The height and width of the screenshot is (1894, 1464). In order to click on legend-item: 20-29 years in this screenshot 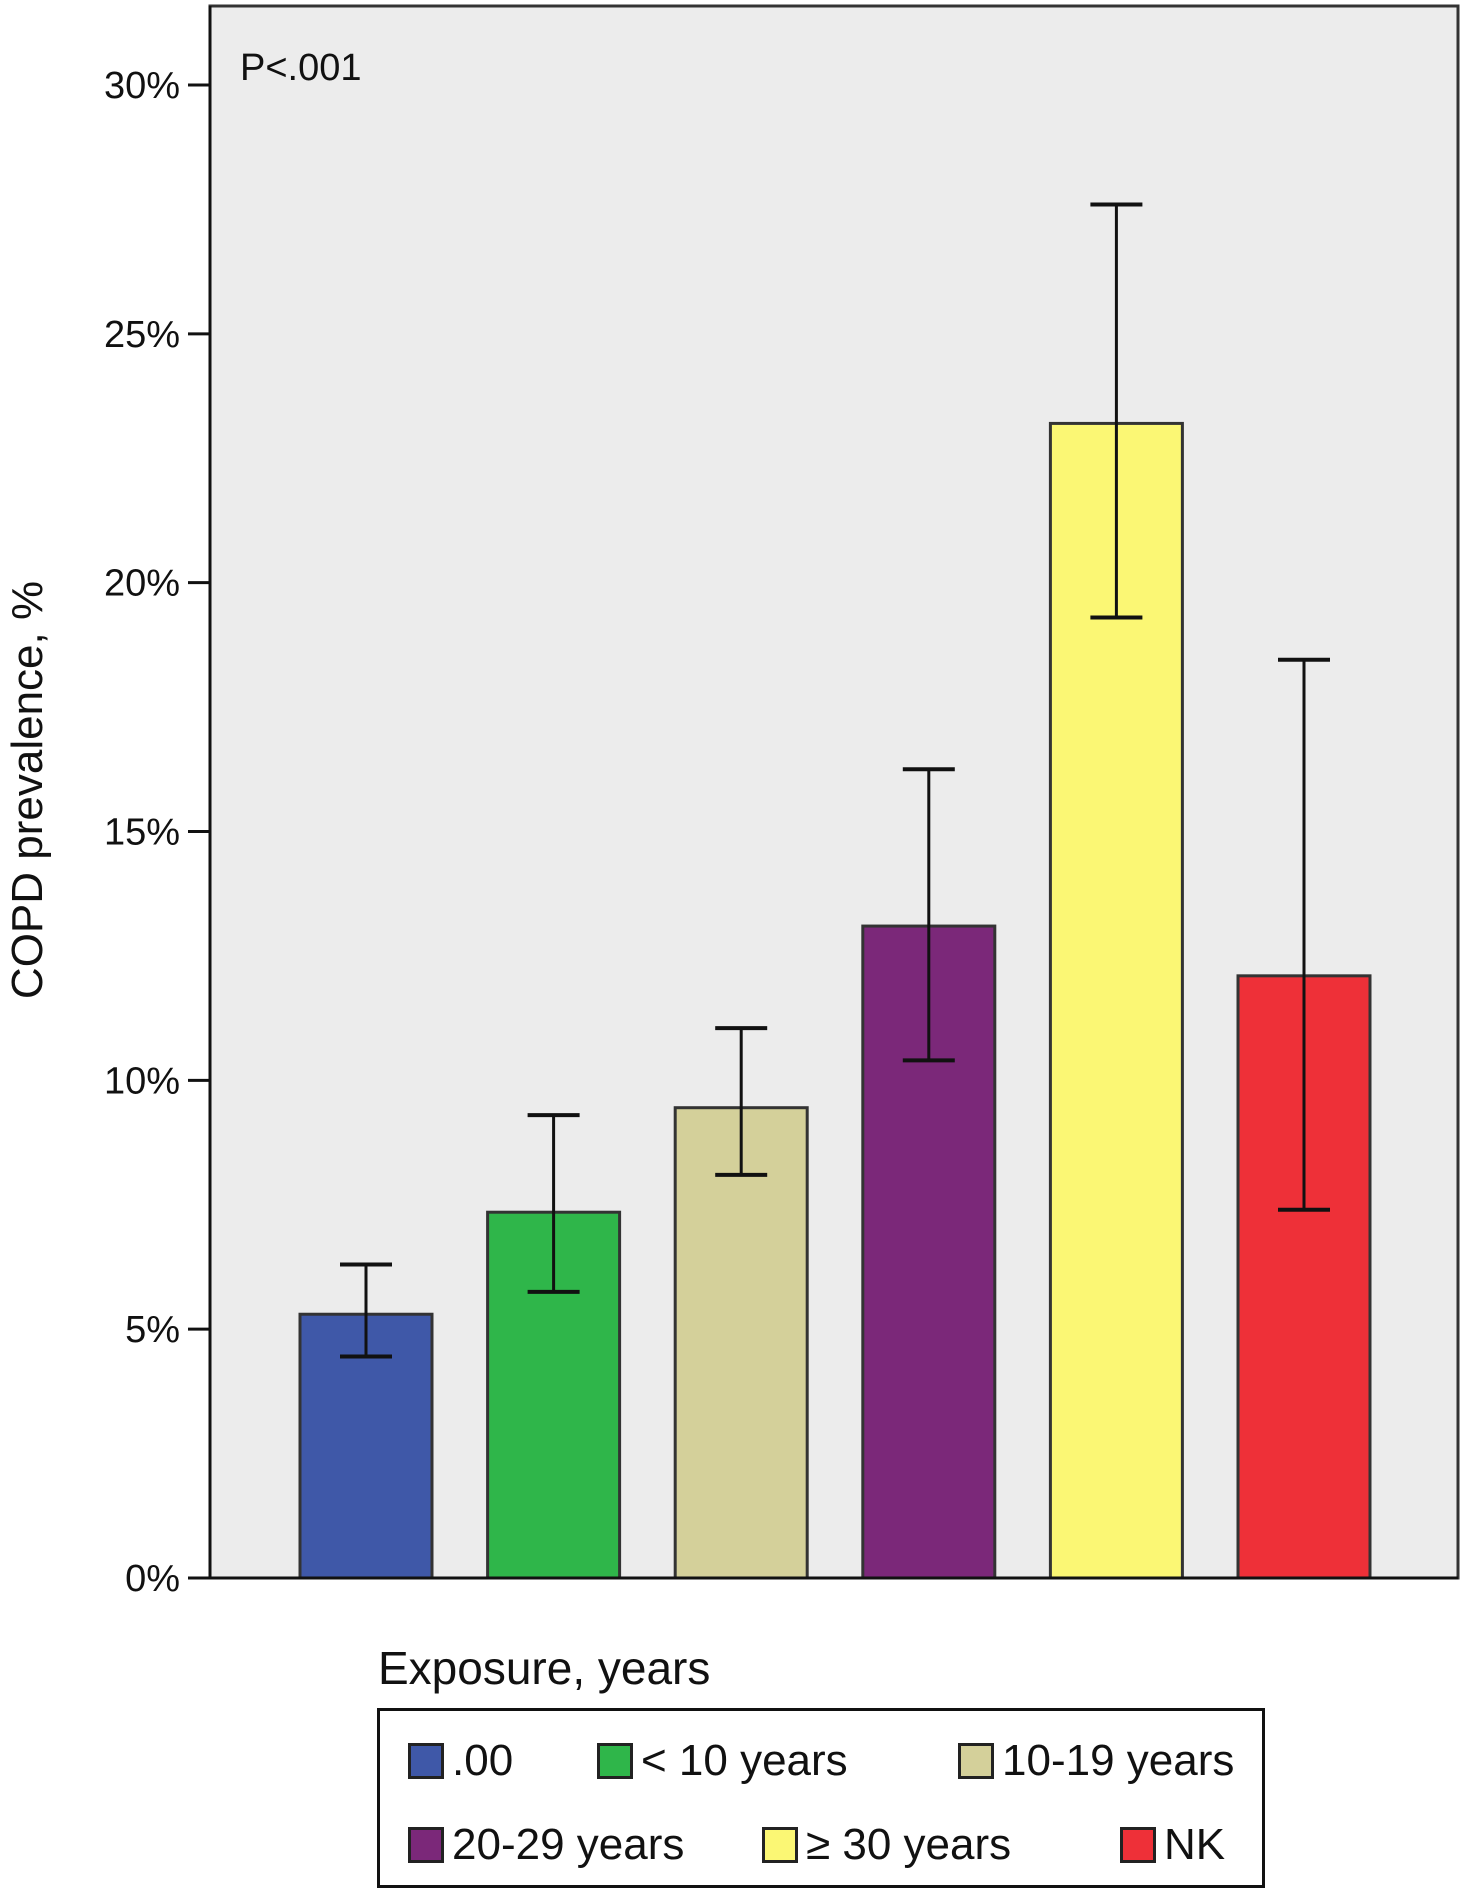, I will do `click(546, 1845)`.